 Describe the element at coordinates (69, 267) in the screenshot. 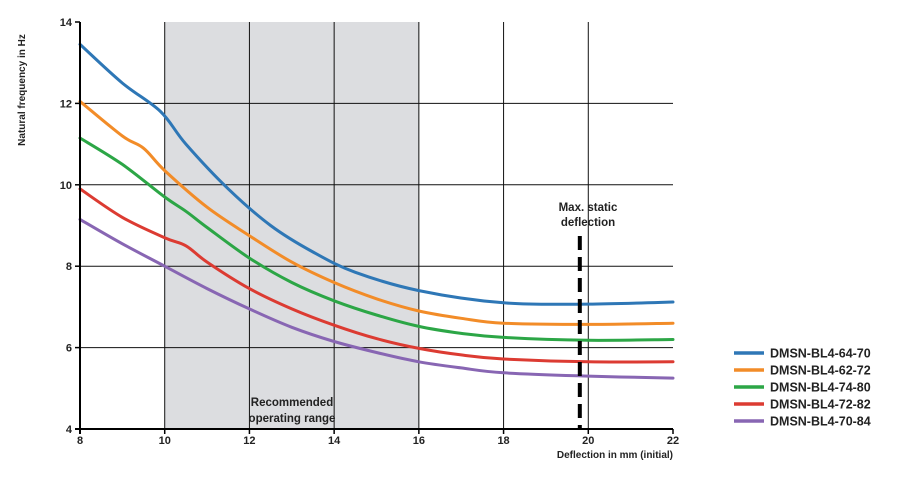

I see `y-tick-label: 8` at that location.